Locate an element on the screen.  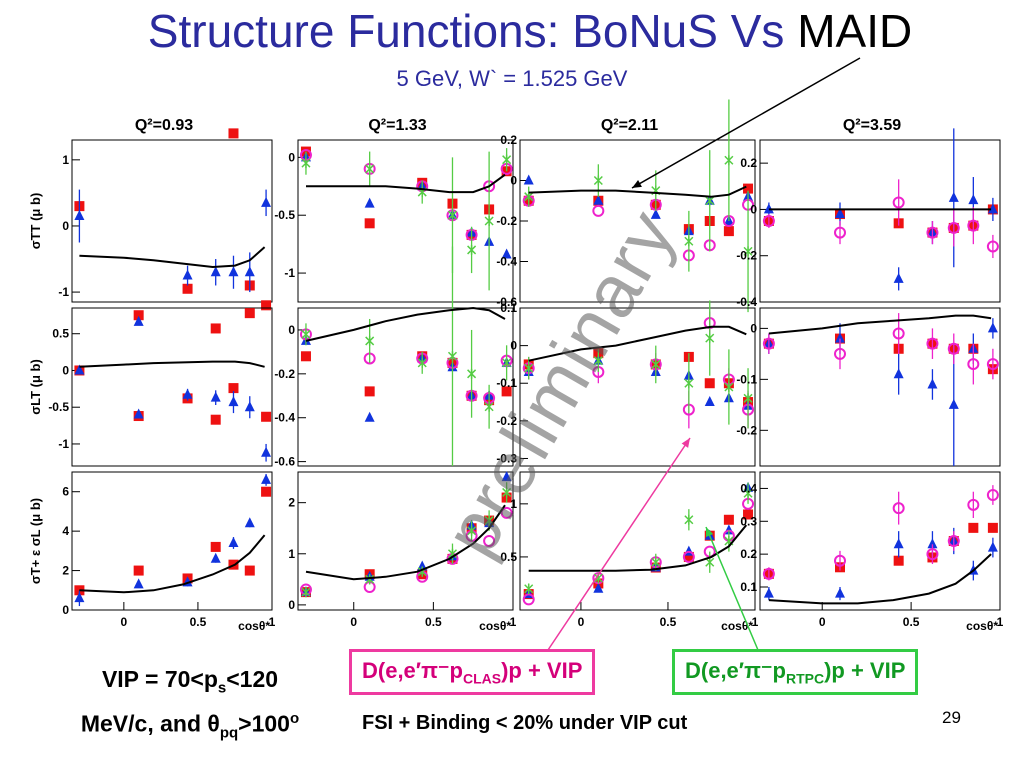
maid-arrow is located at coordinates (746, 123).